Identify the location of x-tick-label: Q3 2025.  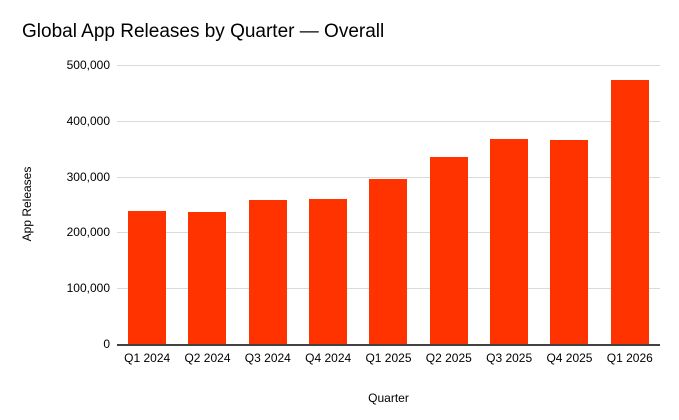
(509, 358).